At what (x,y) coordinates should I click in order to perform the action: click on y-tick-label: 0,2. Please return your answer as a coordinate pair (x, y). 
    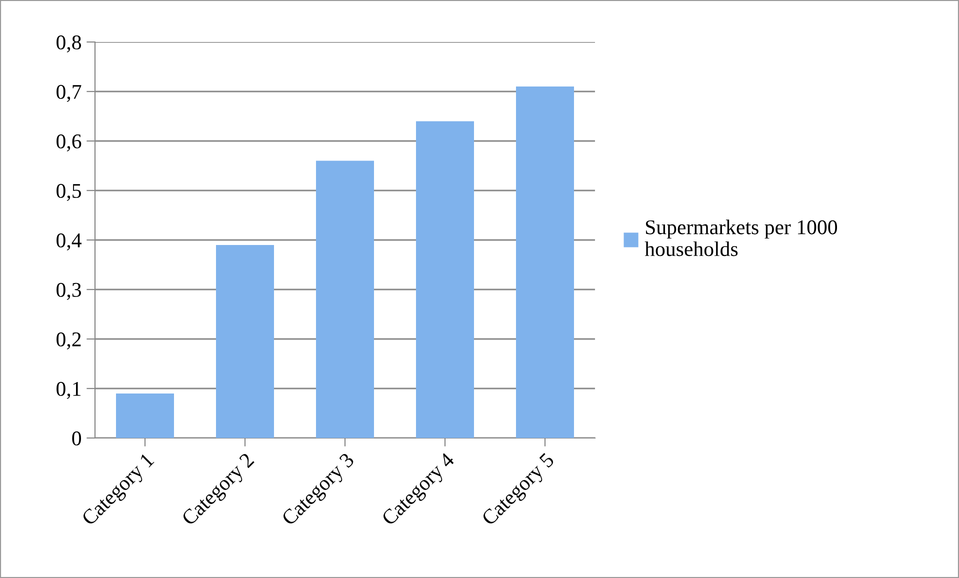
    Looking at the image, I should click on (68, 341).